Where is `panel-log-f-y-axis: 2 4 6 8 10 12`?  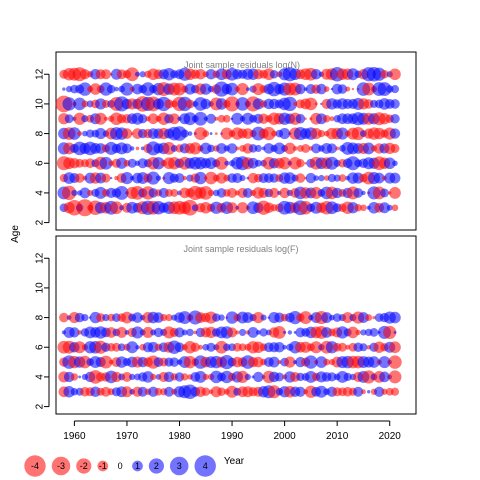 panel-log-f-y-axis: 2 4 6 8 10 12 is located at coordinates (42, 330).